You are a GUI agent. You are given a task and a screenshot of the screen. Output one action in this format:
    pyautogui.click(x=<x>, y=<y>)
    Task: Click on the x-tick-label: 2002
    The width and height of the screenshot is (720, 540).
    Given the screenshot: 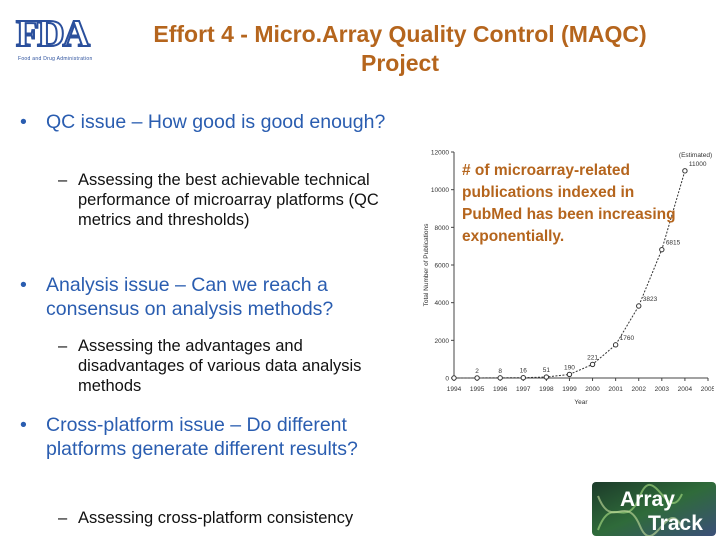 What is the action you would take?
    pyautogui.click(x=638, y=389)
    